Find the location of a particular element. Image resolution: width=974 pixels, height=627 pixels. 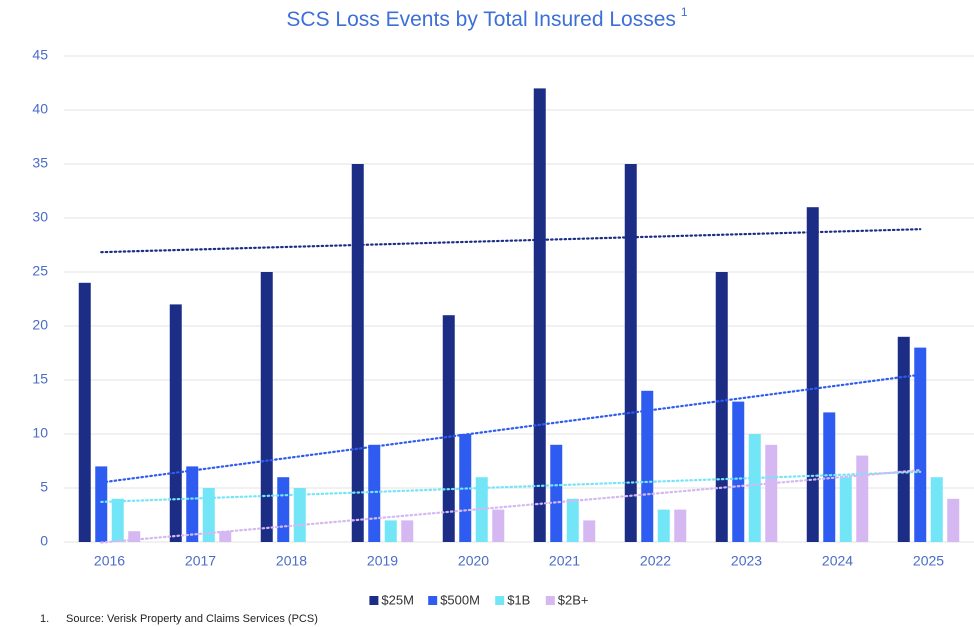

footnote-marker: 1. is located at coordinates (44, 619).